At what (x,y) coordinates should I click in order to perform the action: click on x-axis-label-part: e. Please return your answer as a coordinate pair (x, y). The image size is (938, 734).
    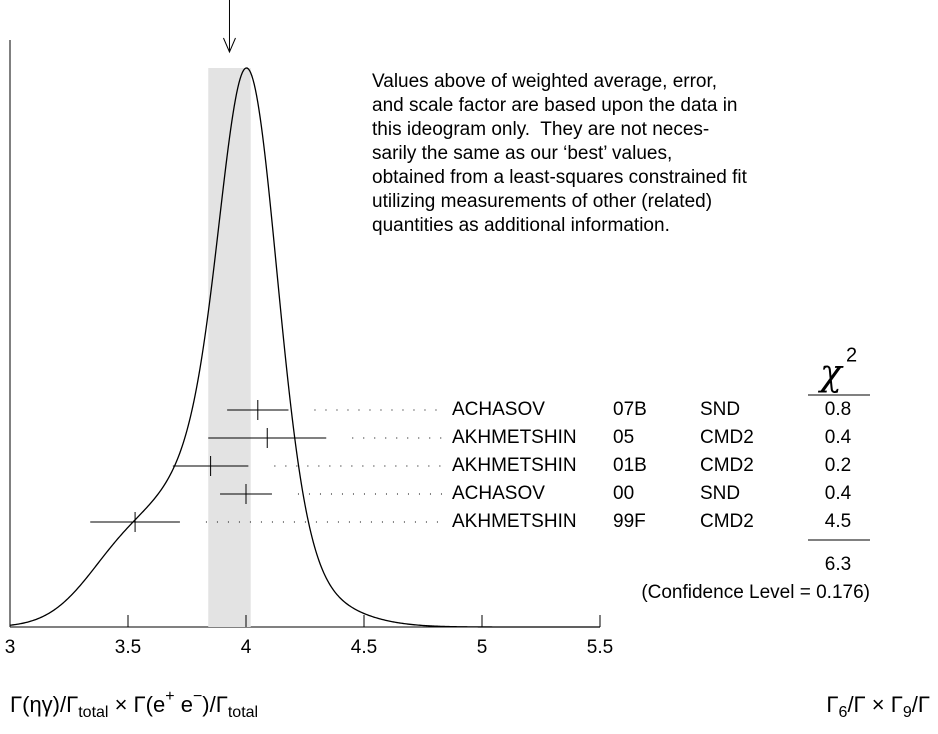
    Looking at the image, I should click on (184, 704).